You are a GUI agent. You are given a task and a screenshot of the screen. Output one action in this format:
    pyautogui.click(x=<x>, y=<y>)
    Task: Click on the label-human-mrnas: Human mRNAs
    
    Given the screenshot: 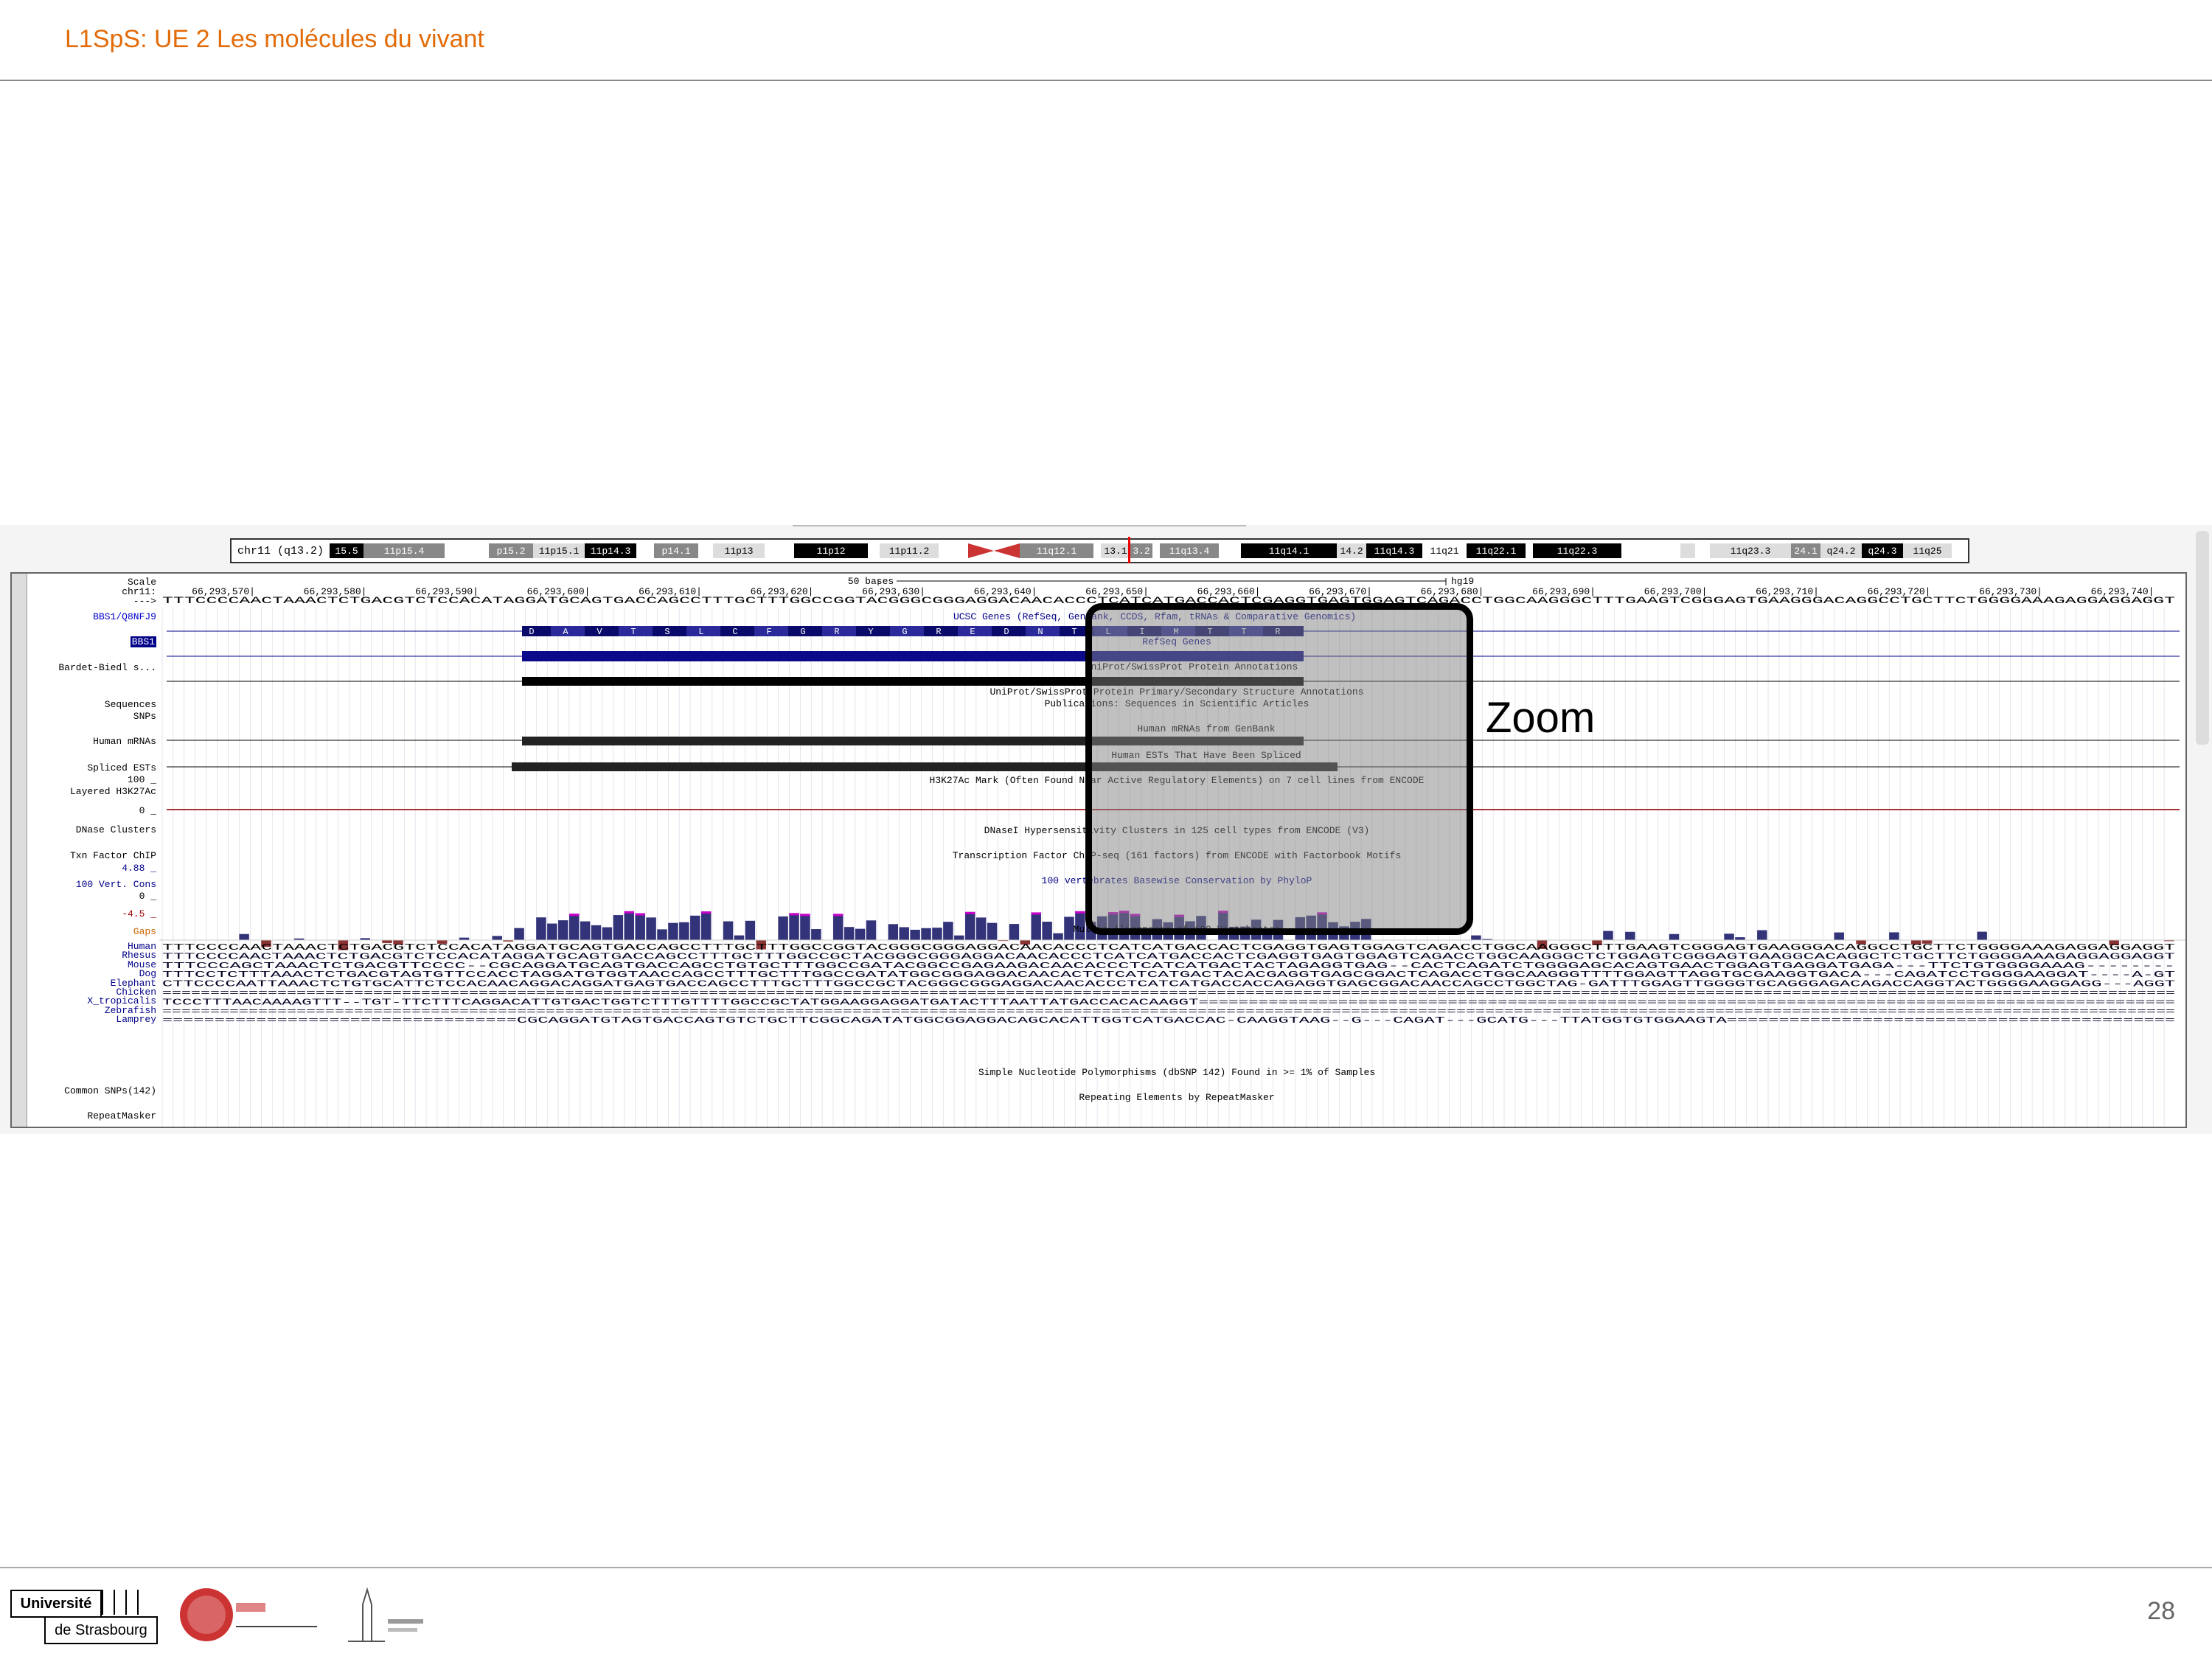 What is the action you would take?
    pyautogui.click(x=124, y=741)
    